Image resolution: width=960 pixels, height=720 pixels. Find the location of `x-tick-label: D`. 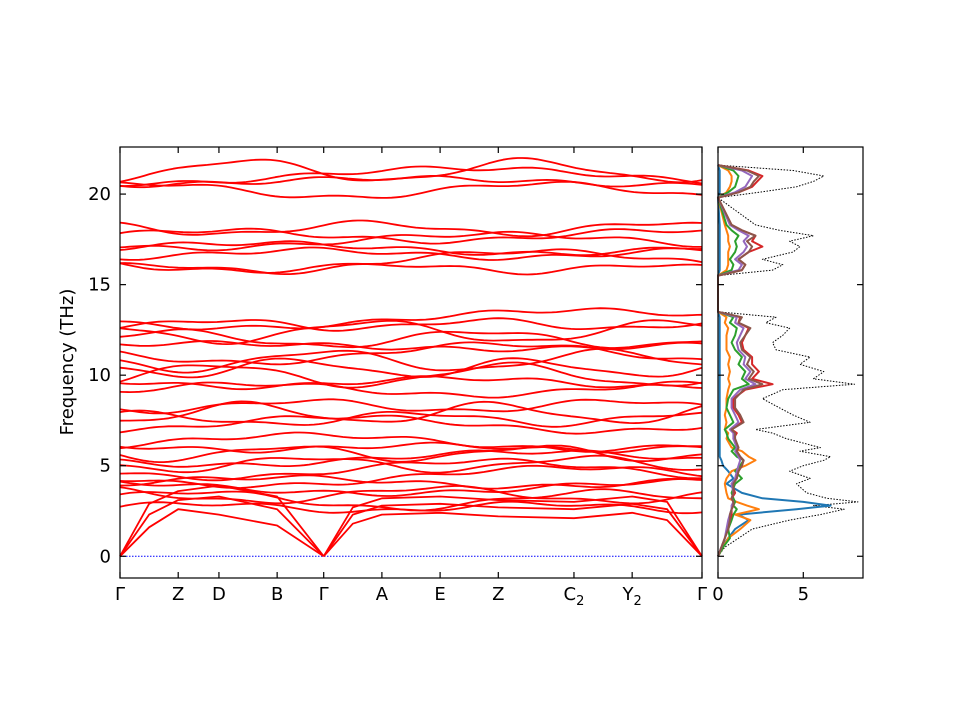

x-tick-label: D is located at coordinates (219, 594).